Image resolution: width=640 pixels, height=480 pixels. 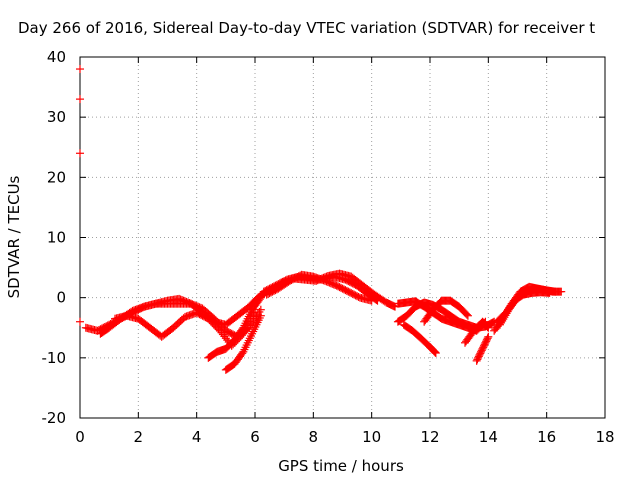 I want to click on y-tick-label: 40, so click(x=56, y=57).